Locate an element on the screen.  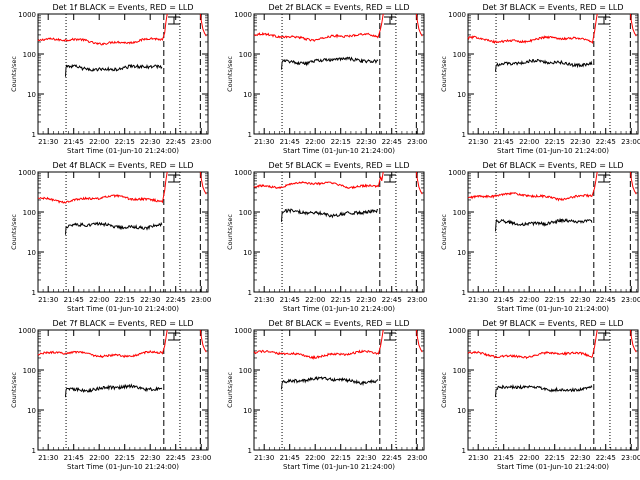
panel-title: Det 9f BLACK = Events, RED = LLD is located at coordinates (552, 323).